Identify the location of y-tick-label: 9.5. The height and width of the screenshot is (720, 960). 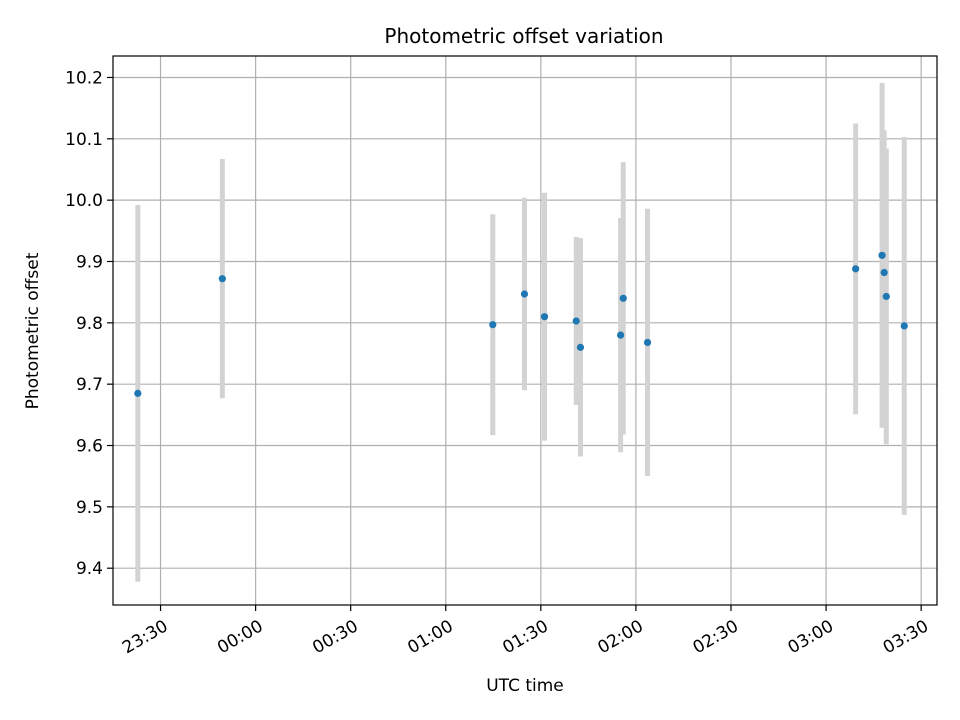
(89, 508).